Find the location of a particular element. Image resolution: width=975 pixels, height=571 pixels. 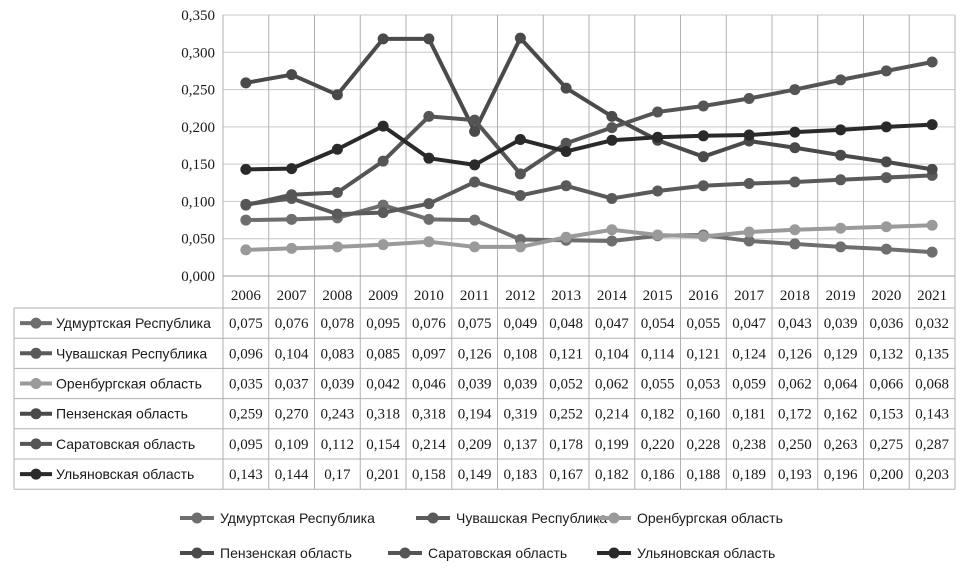

table-cell-value: 0,228 is located at coordinates (704, 445).